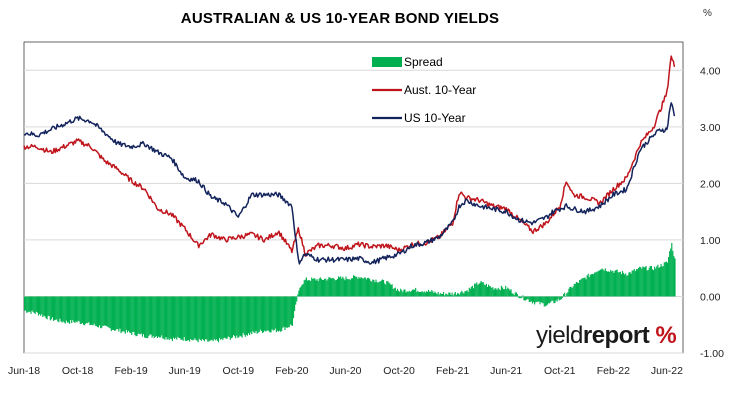 This screenshot has width=729, height=400. I want to click on y-tick-label: -1.00, so click(712, 354).